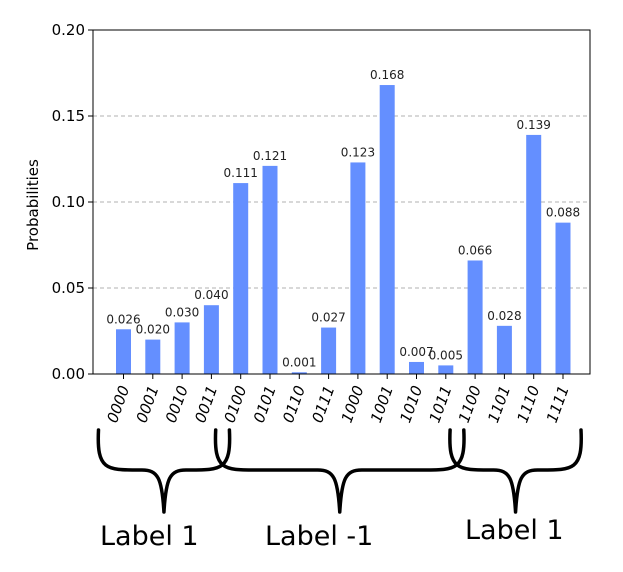  I want to click on value-label: 0.005, so click(446, 355).